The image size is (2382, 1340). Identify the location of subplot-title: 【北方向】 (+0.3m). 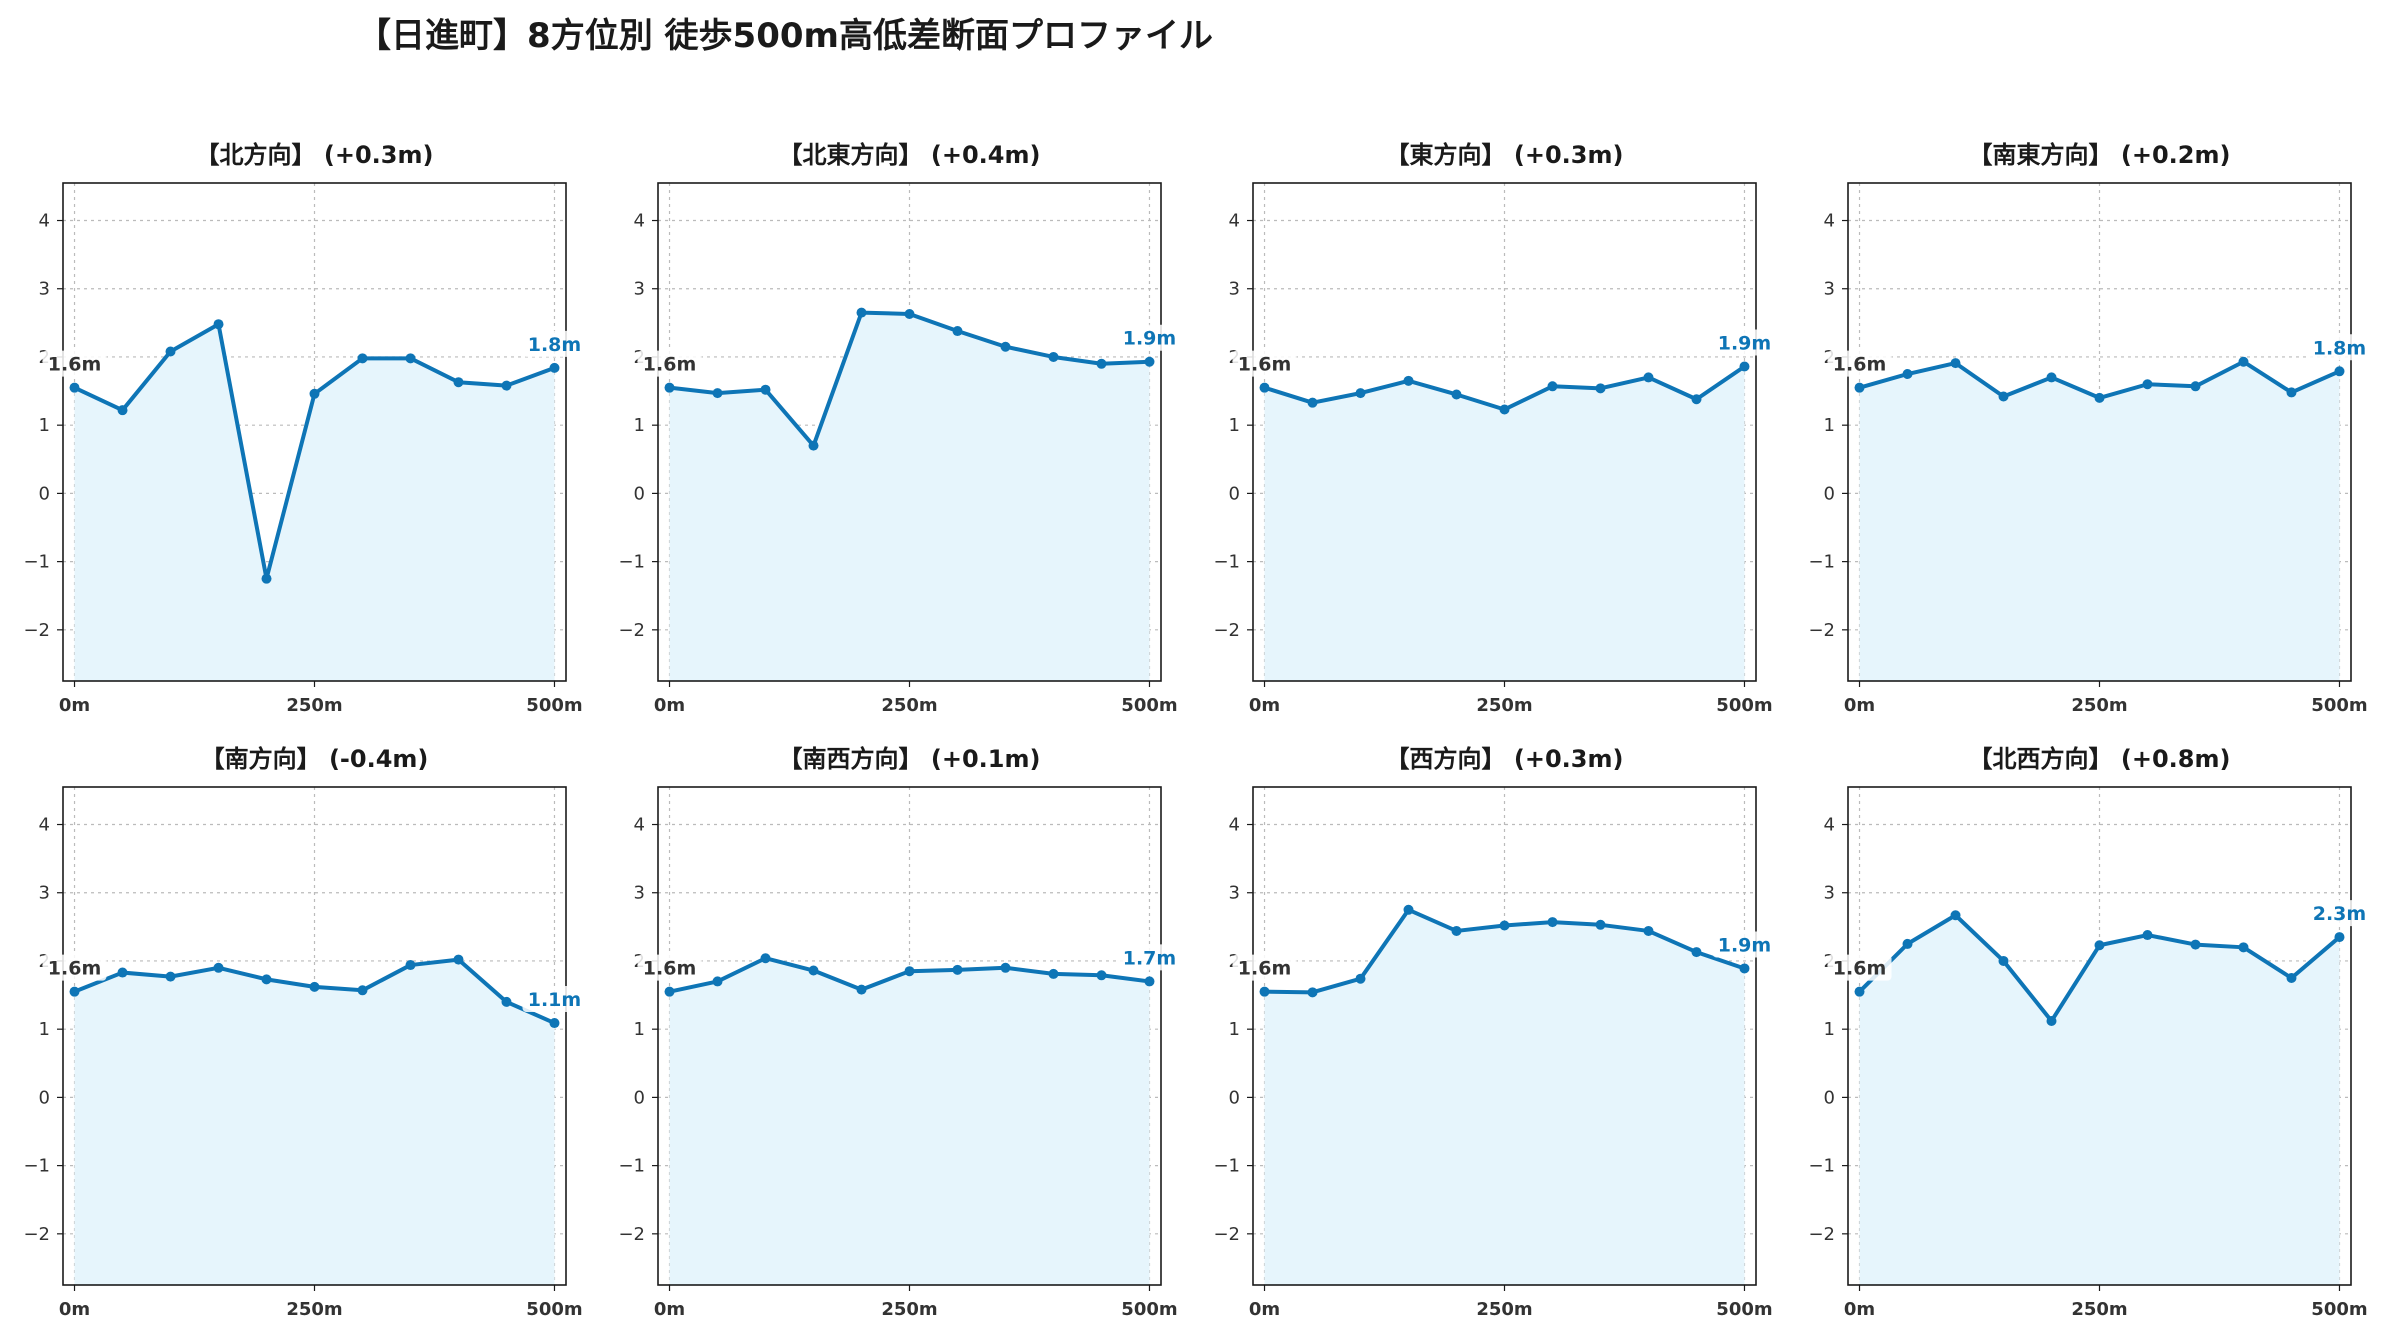
(315, 155).